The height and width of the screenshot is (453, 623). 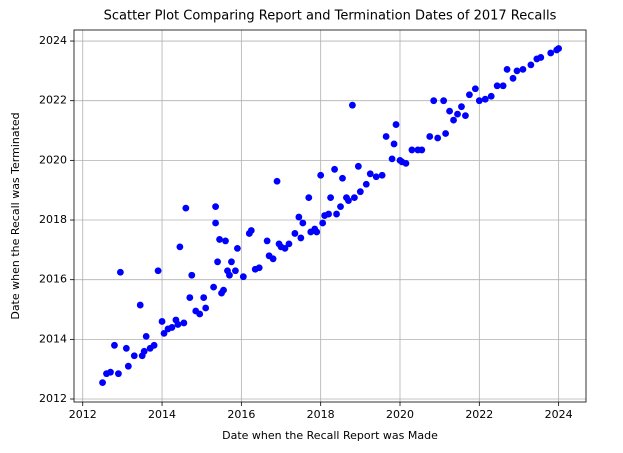 What do you see at coordinates (53, 100) in the screenshot?
I see `y-tick-label: 2022` at bounding box center [53, 100].